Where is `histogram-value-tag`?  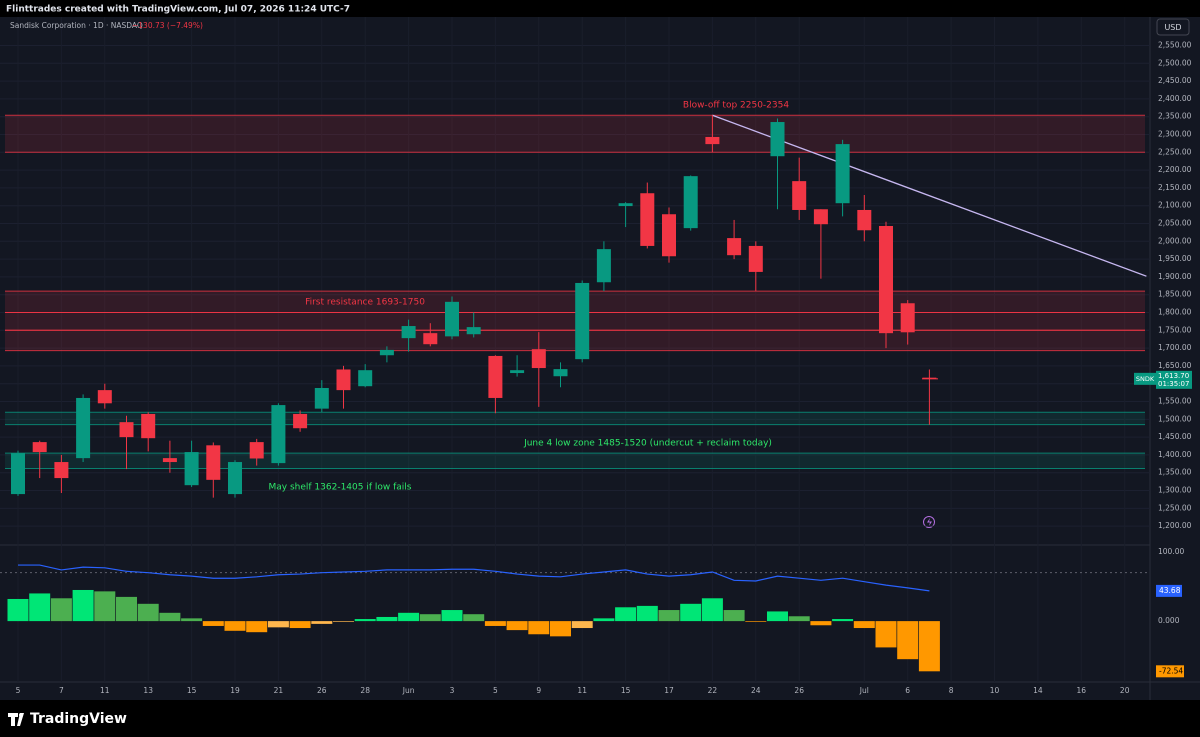
histogram-value-tag is located at coordinates (1170, 671).